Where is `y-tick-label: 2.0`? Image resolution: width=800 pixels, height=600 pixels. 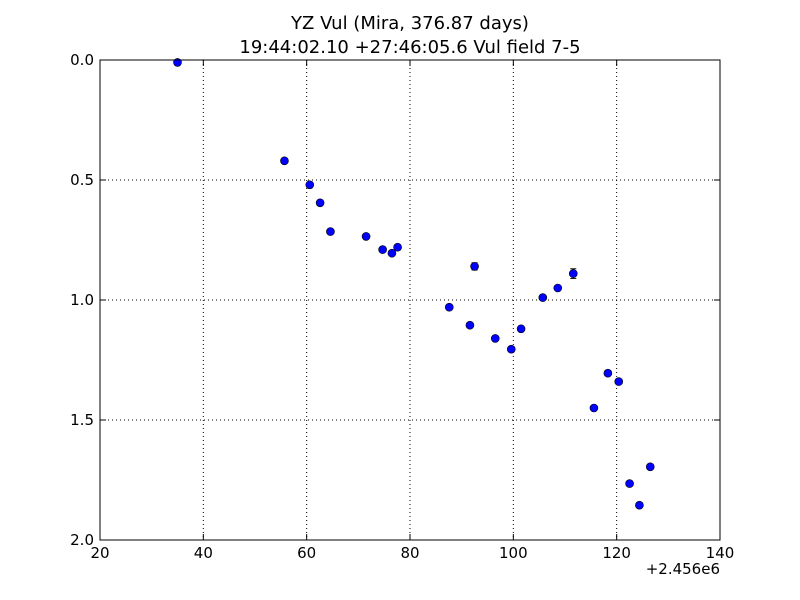
y-tick-label: 2.0 is located at coordinates (82, 540).